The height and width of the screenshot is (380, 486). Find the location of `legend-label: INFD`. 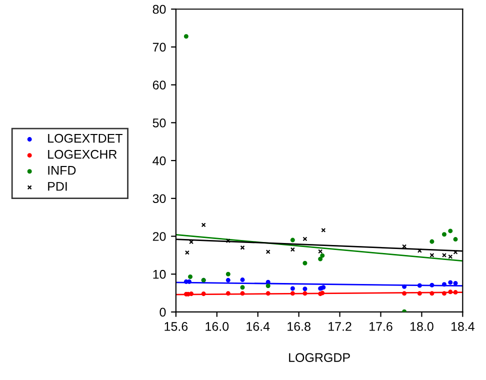

legend-label: INFD is located at coordinates (62, 170).